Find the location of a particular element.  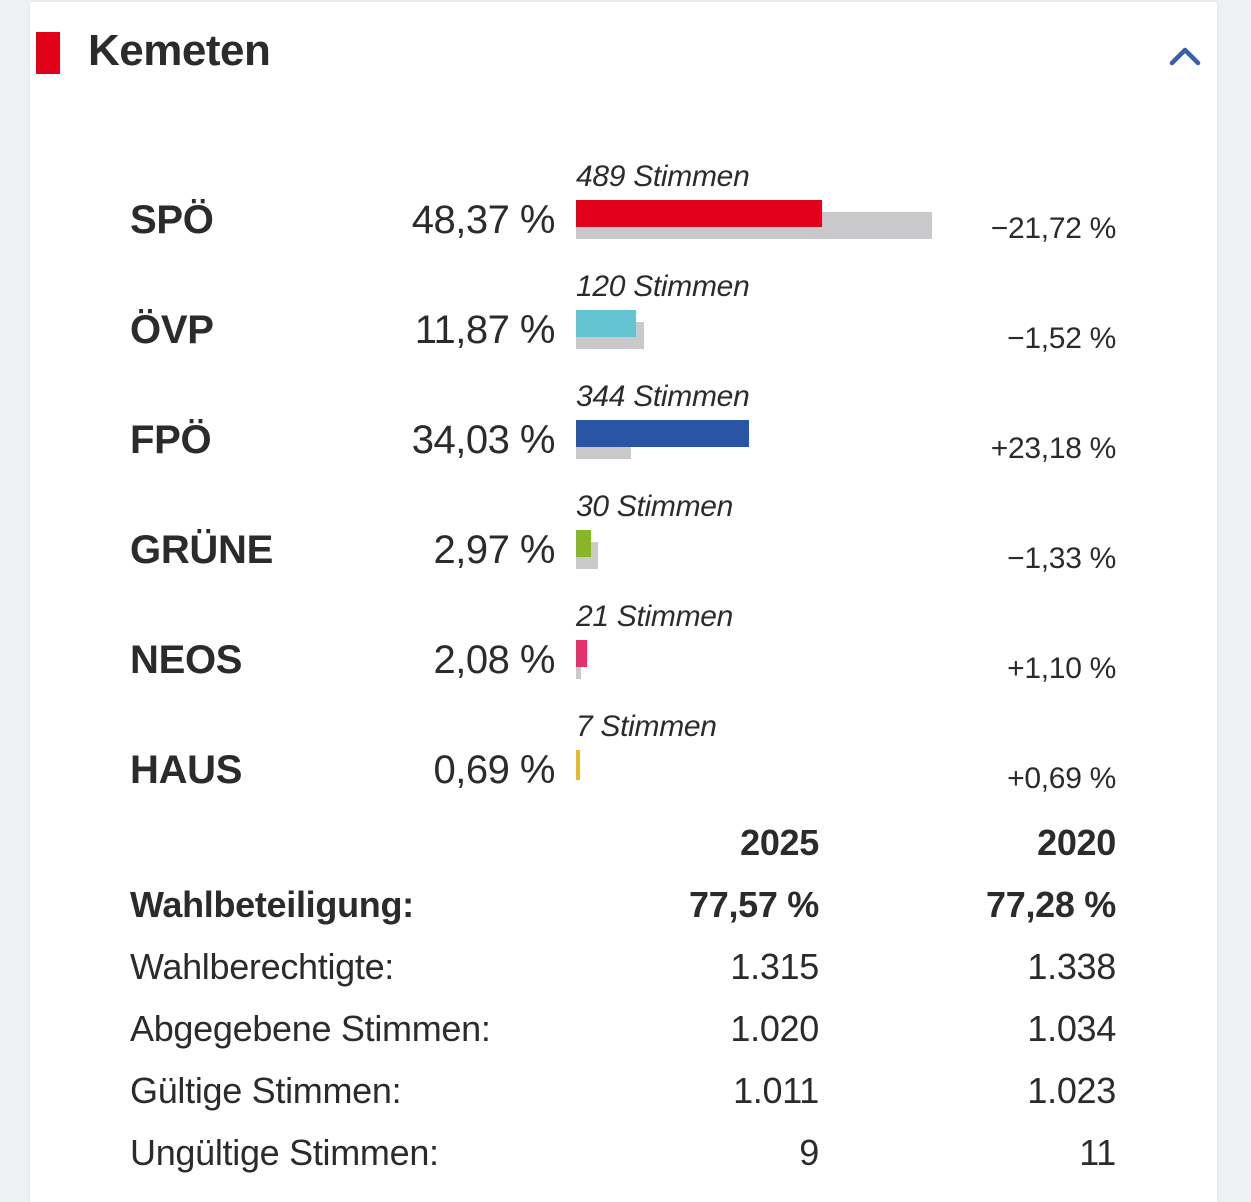

party-votes: 489 Stimmen is located at coordinates (663, 176).